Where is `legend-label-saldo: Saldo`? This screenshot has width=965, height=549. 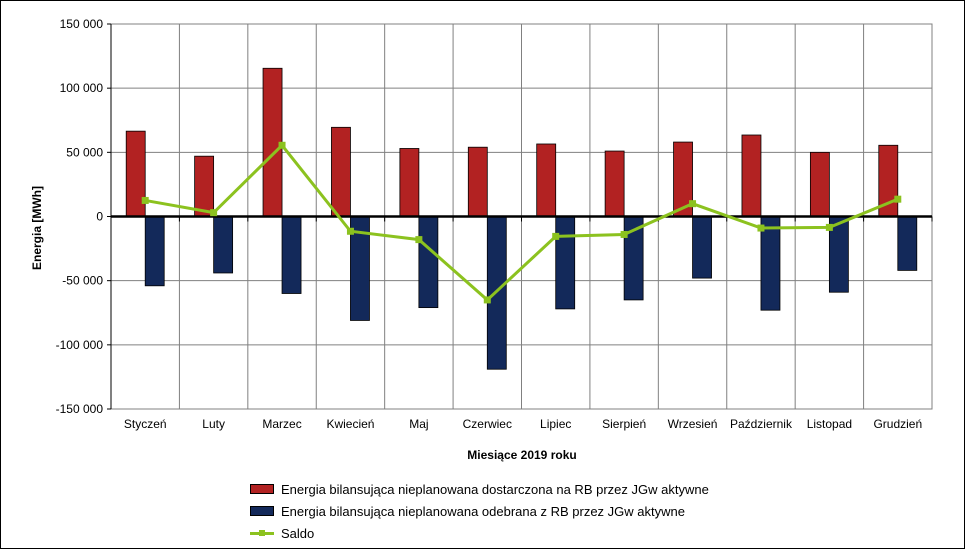 legend-label-saldo: Saldo is located at coordinates (298, 533).